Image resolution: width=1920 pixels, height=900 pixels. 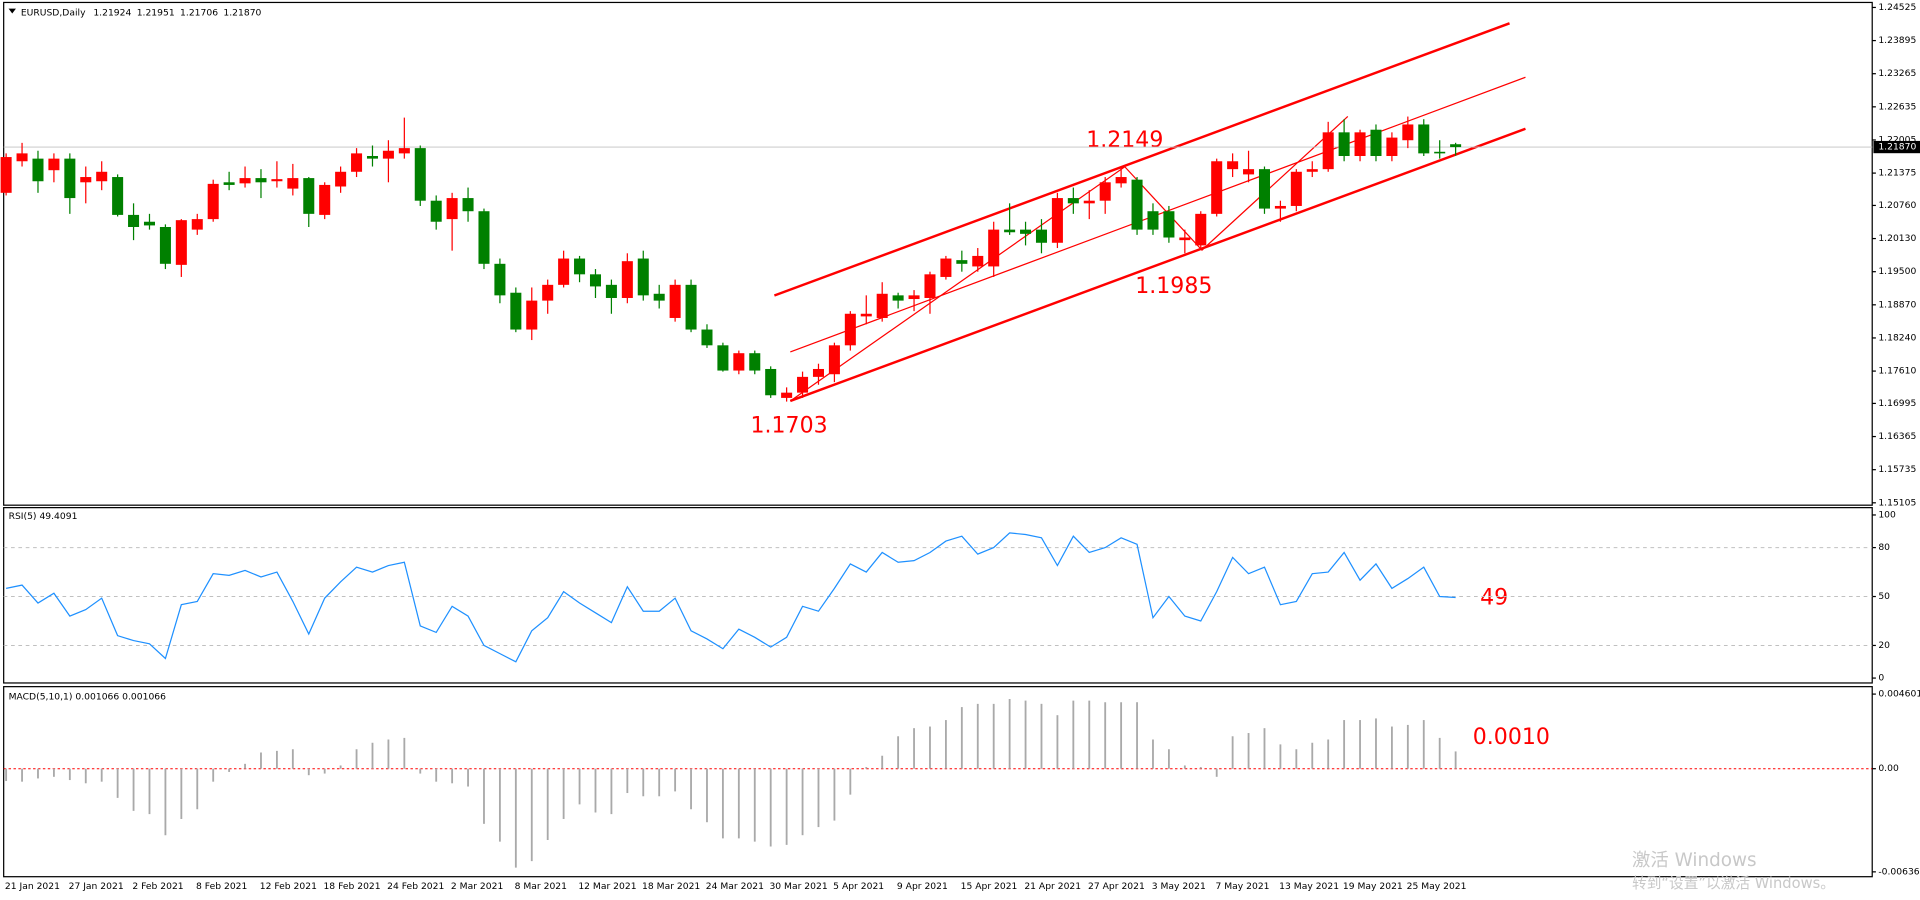 I want to click on bid-label: 1.21870, so click(x=1897, y=147).